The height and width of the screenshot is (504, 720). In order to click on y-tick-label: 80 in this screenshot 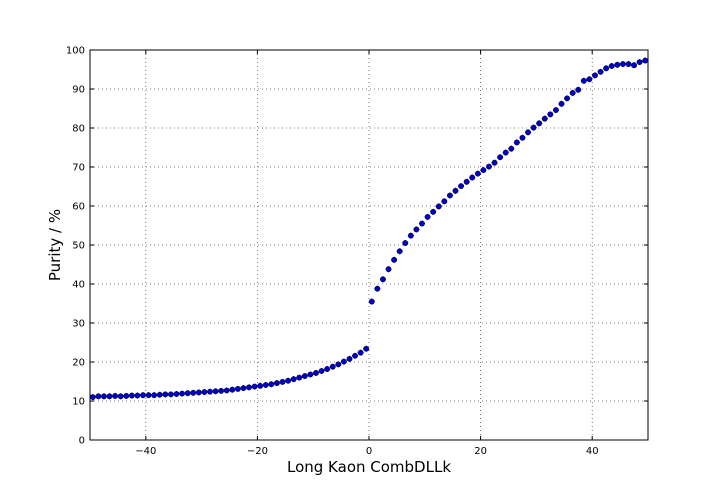, I will do `click(78, 129)`.